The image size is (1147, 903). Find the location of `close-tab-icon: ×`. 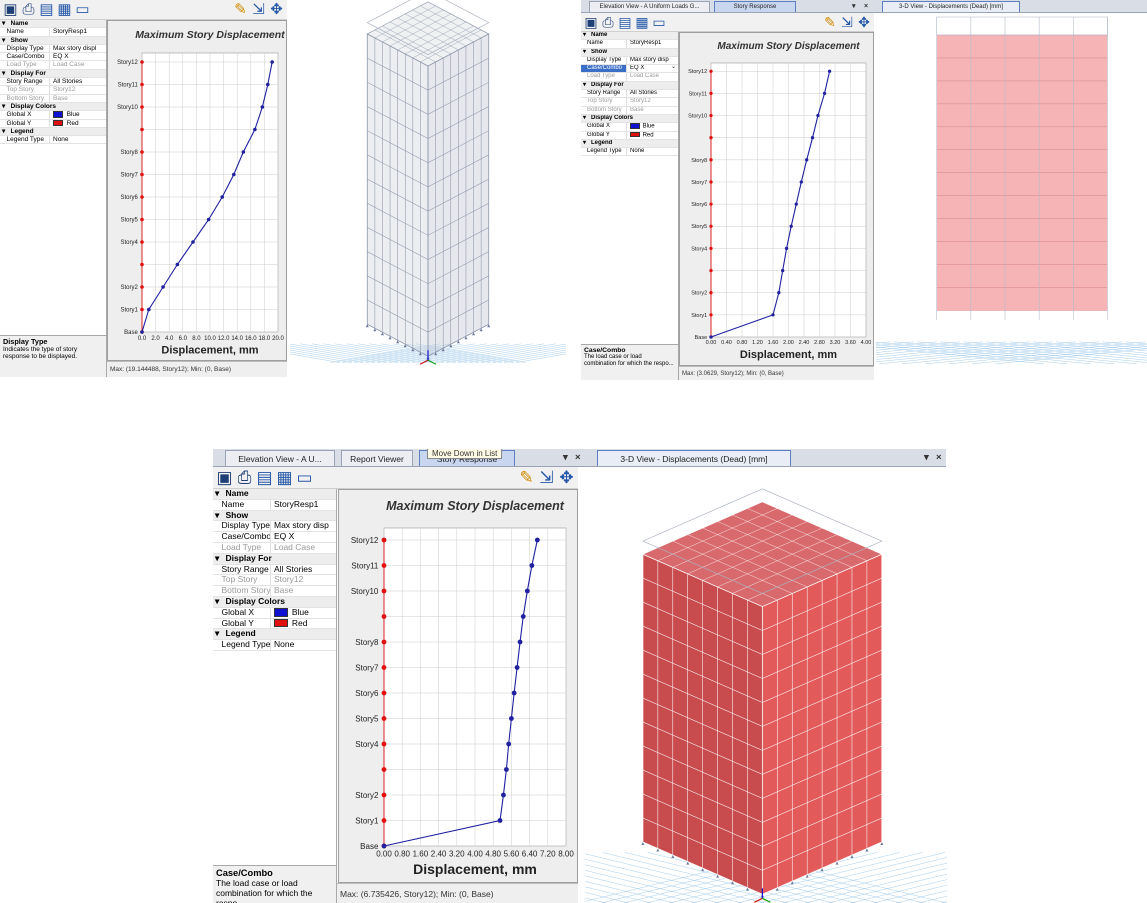

close-tab-icon: × is located at coordinates (866, 6).